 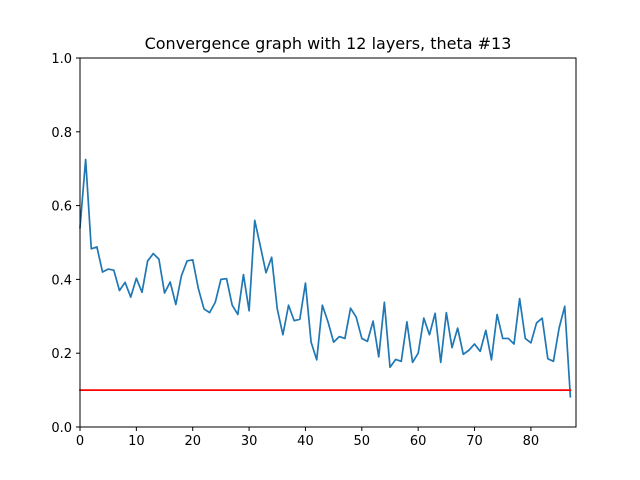 I want to click on y-tick-label: 0.6, so click(x=61, y=207).